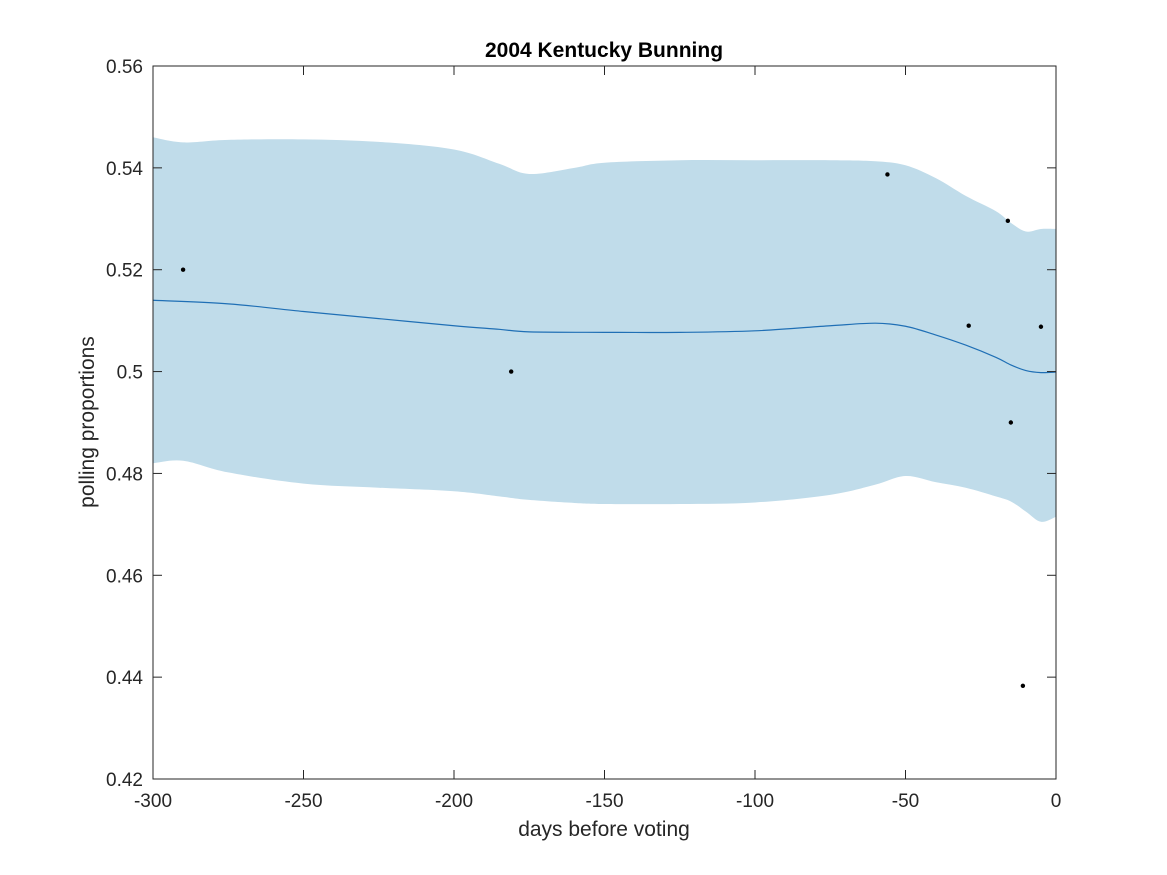 This screenshot has width=1167, height=875. Describe the element at coordinates (1056, 801) in the screenshot. I see `x-tick-label: 0` at that location.